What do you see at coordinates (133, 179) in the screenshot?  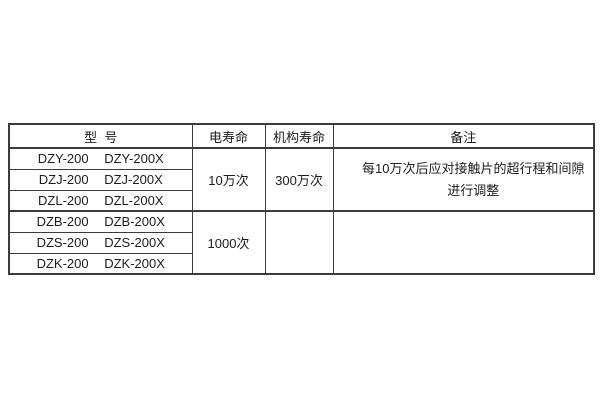 I see `model-code-x: DZJ-200X` at bounding box center [133, 179].